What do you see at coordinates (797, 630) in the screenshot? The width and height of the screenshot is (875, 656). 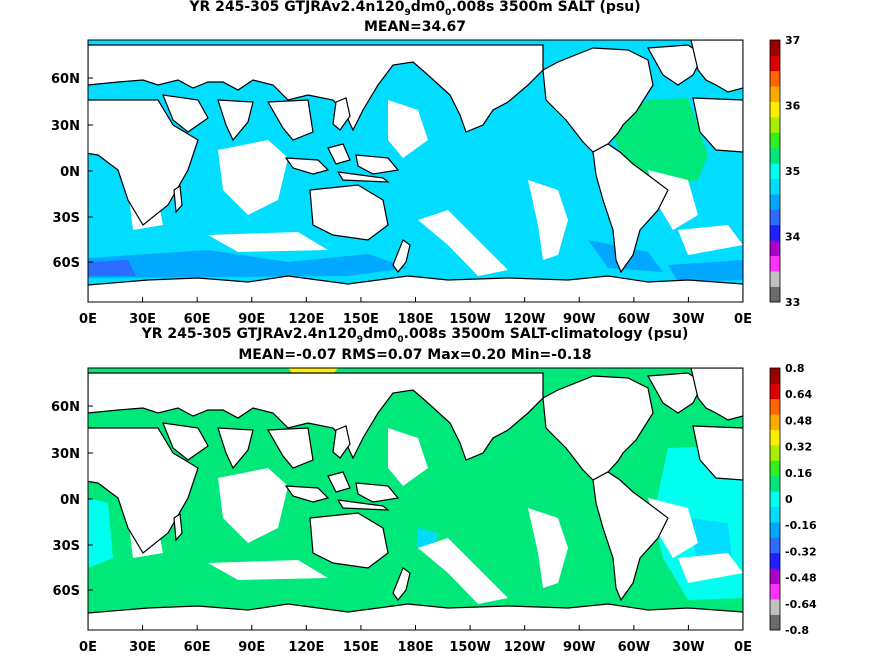 I see `colorbar-label: -0.8` at bounding box center [797, 630].